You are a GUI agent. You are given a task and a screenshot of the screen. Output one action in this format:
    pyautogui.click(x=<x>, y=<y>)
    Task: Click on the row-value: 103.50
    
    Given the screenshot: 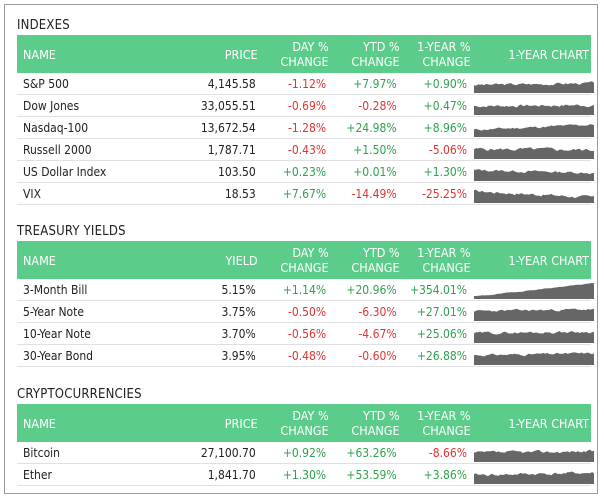 What is the action you would take?
    pyautogui.click(x=236, y=171)
    